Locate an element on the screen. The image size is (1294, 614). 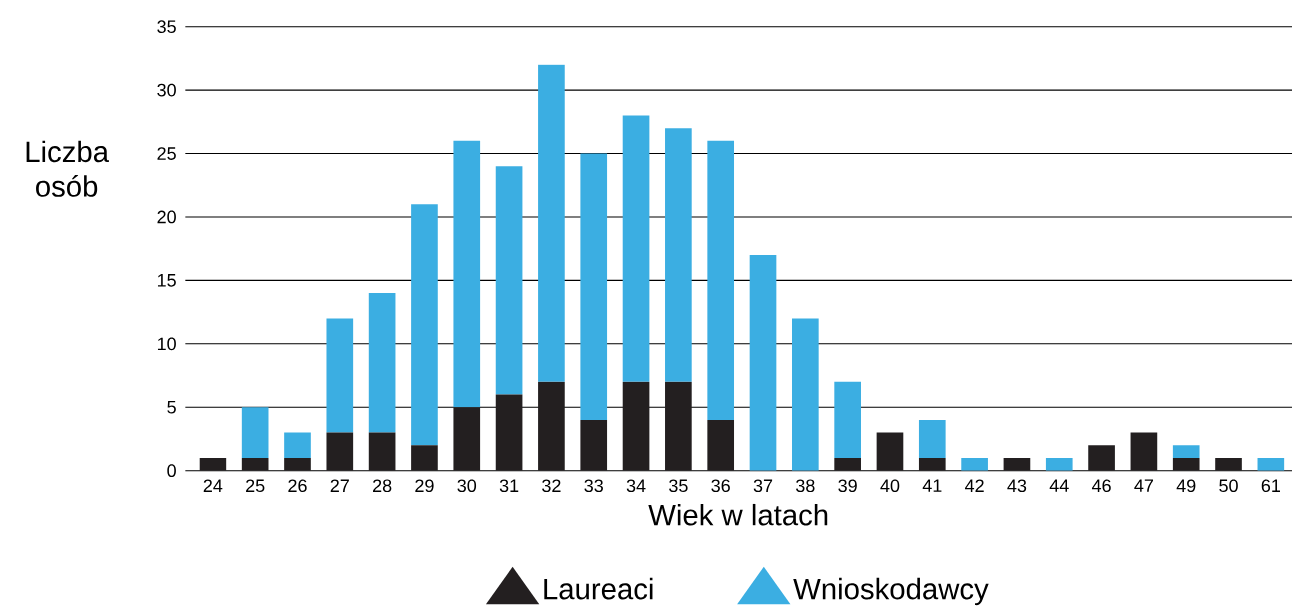
y-tick-label: 15 is located at coordinates (166, 280).